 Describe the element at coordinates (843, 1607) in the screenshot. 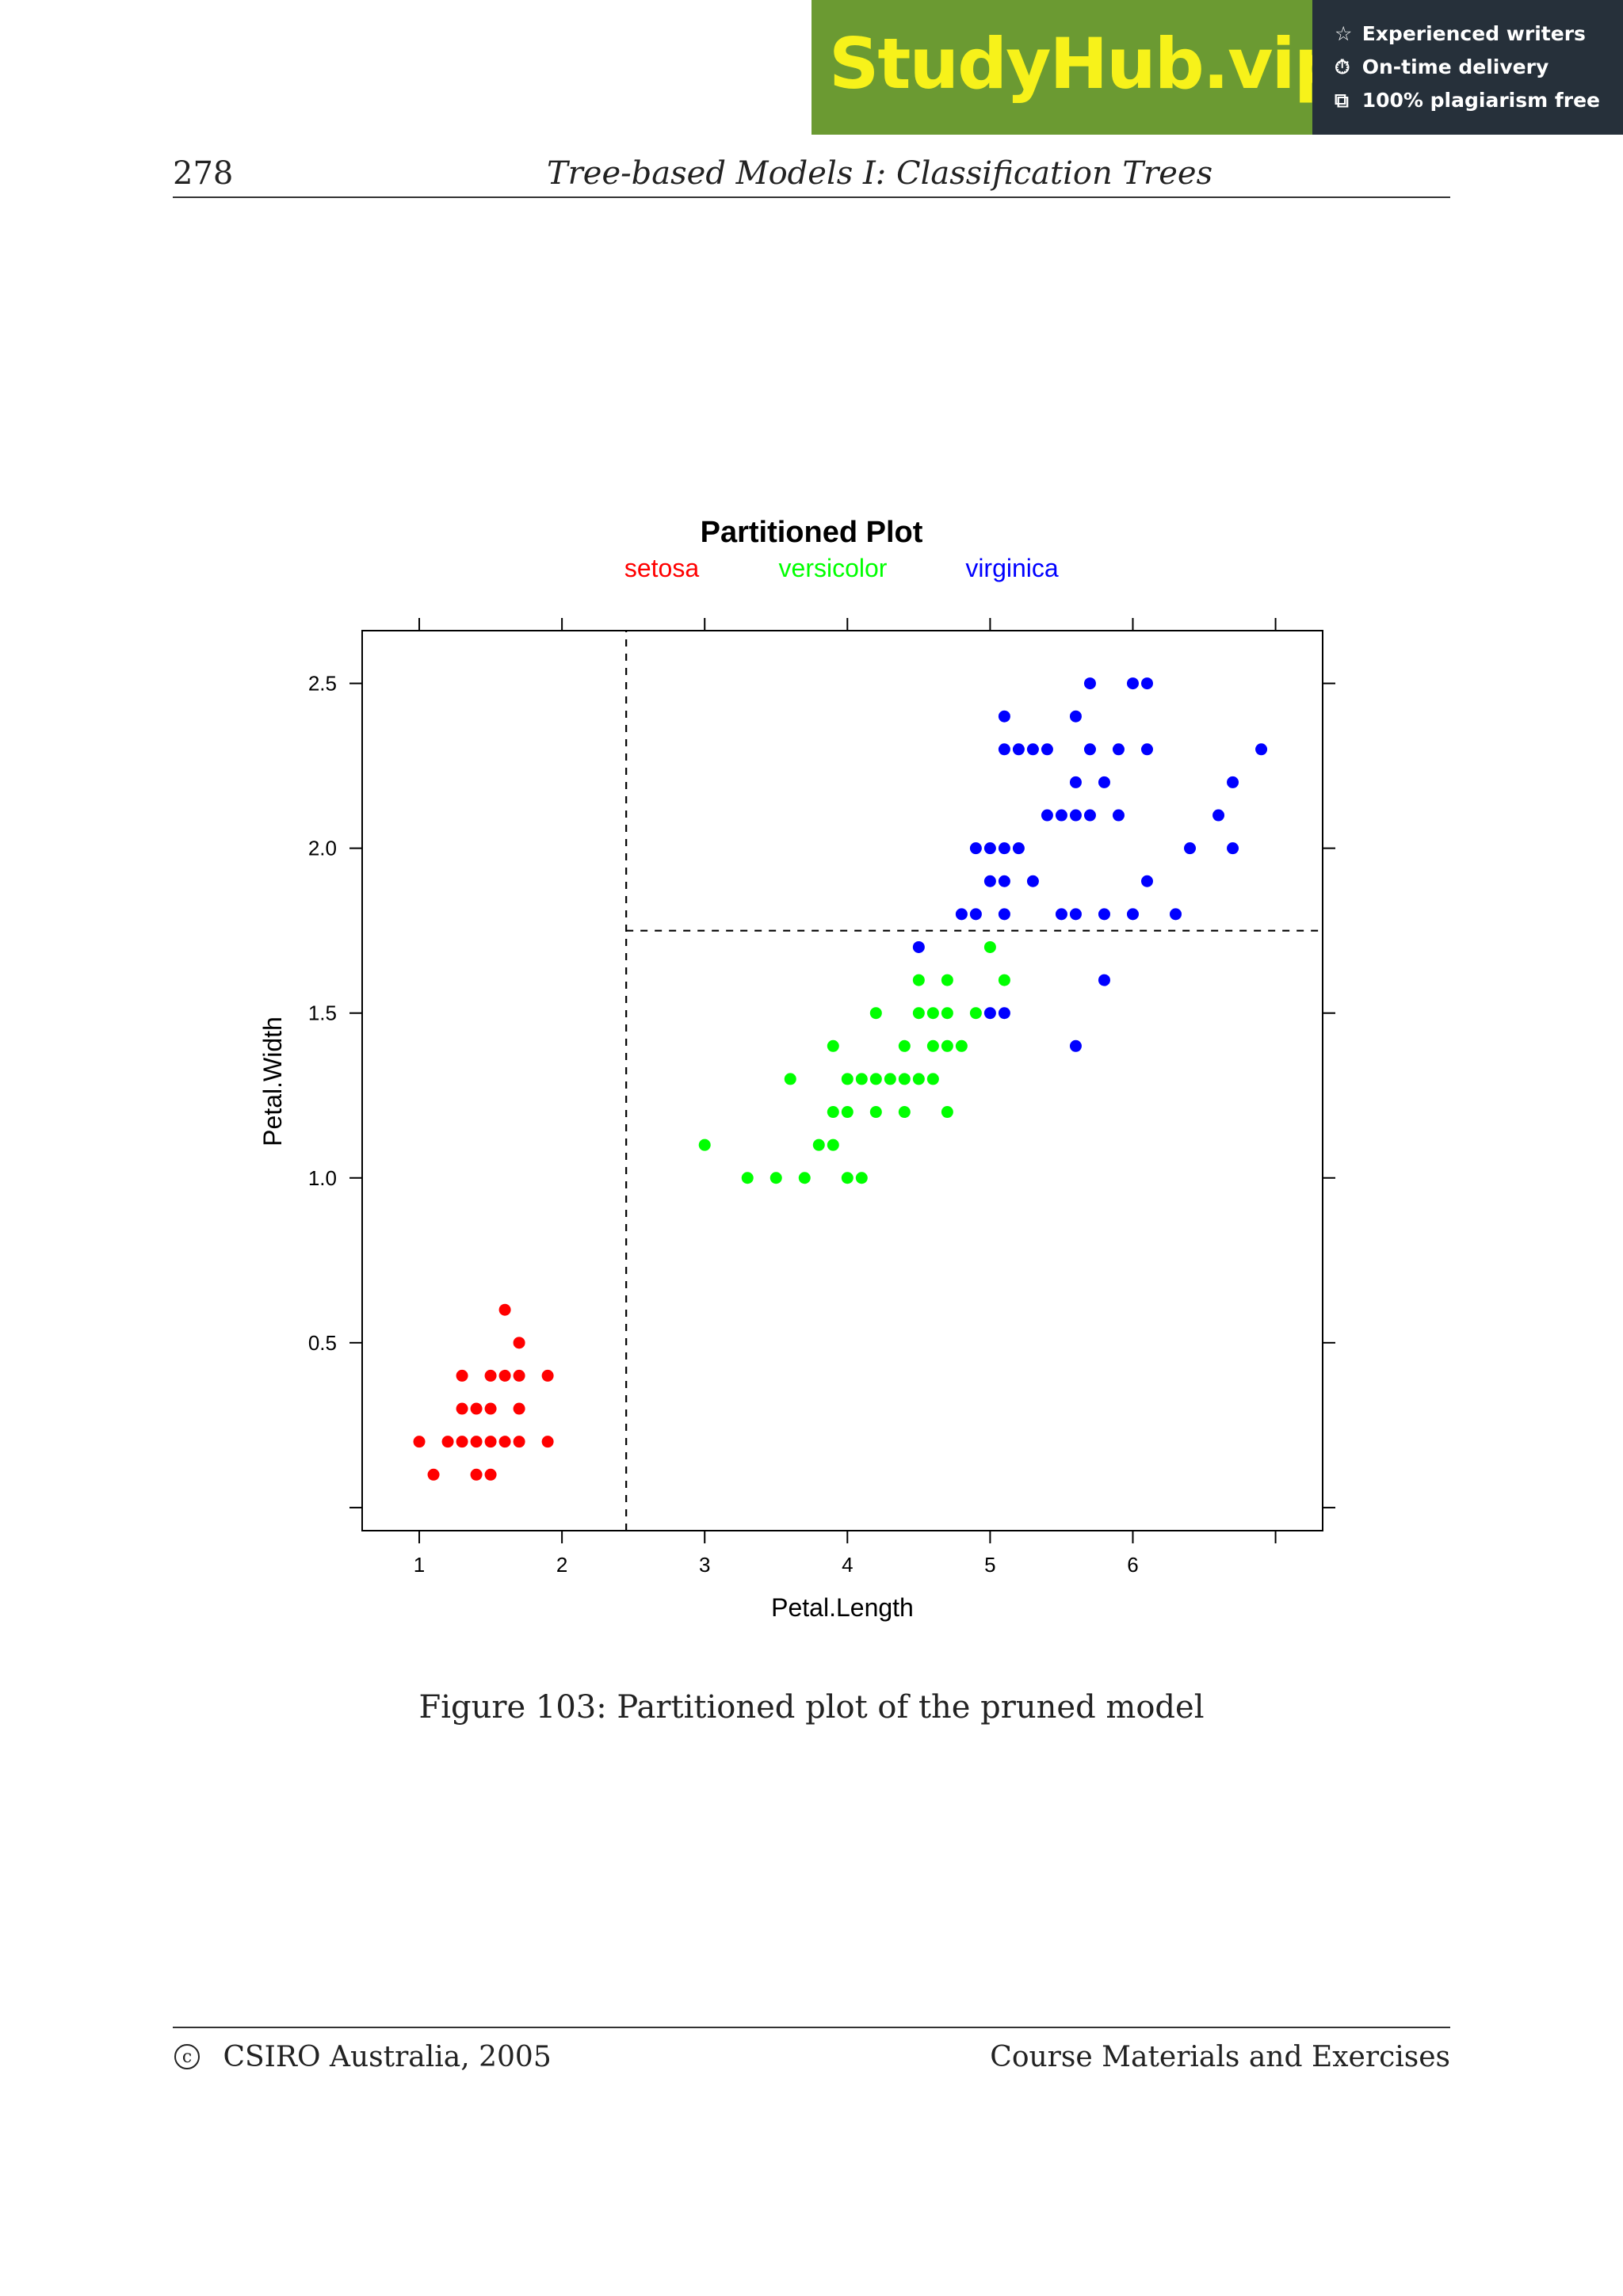

I see `x-axis-label: Petal.Length` at that location.